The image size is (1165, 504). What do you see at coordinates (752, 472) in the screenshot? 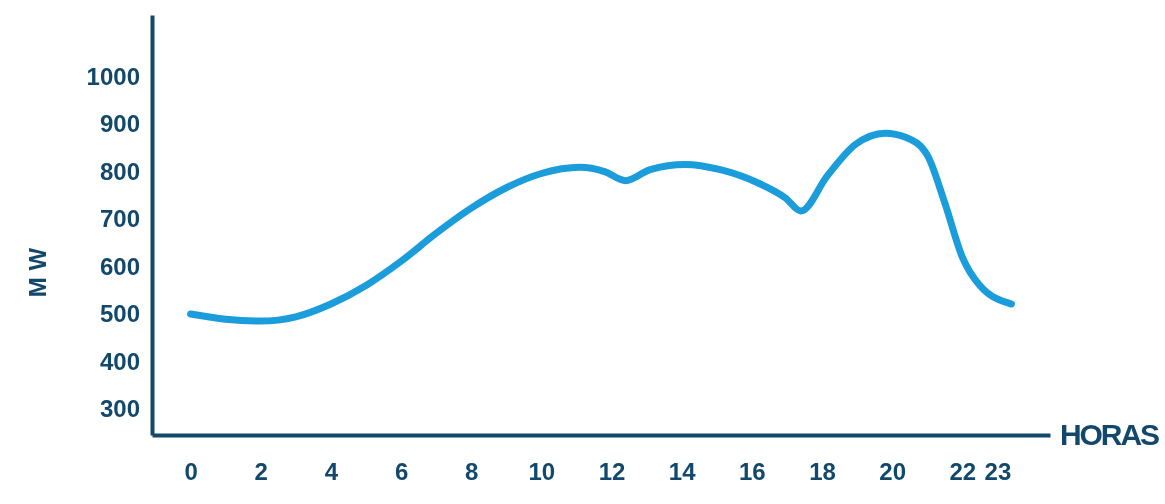
I see `x-tick-label: 16` at bounding box center [752, 472].